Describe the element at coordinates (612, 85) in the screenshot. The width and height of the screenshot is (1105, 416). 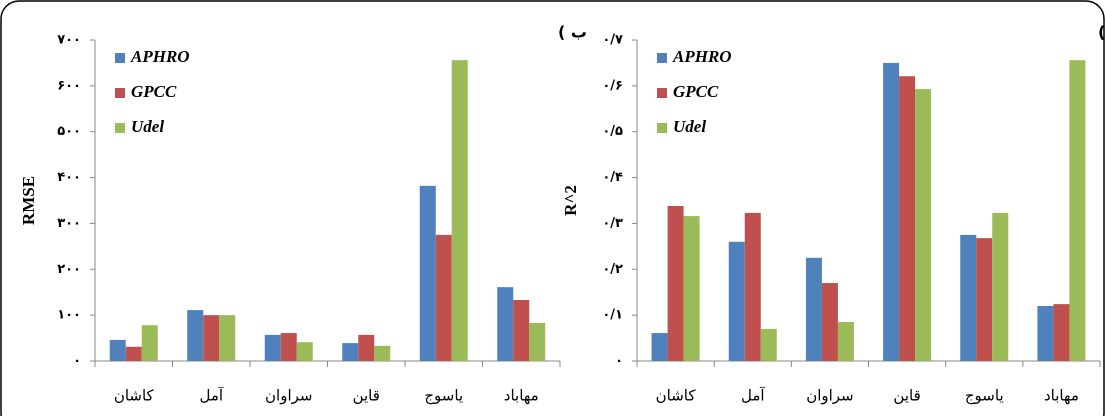
I see `y-tick-label: ۰/۶` at that location.